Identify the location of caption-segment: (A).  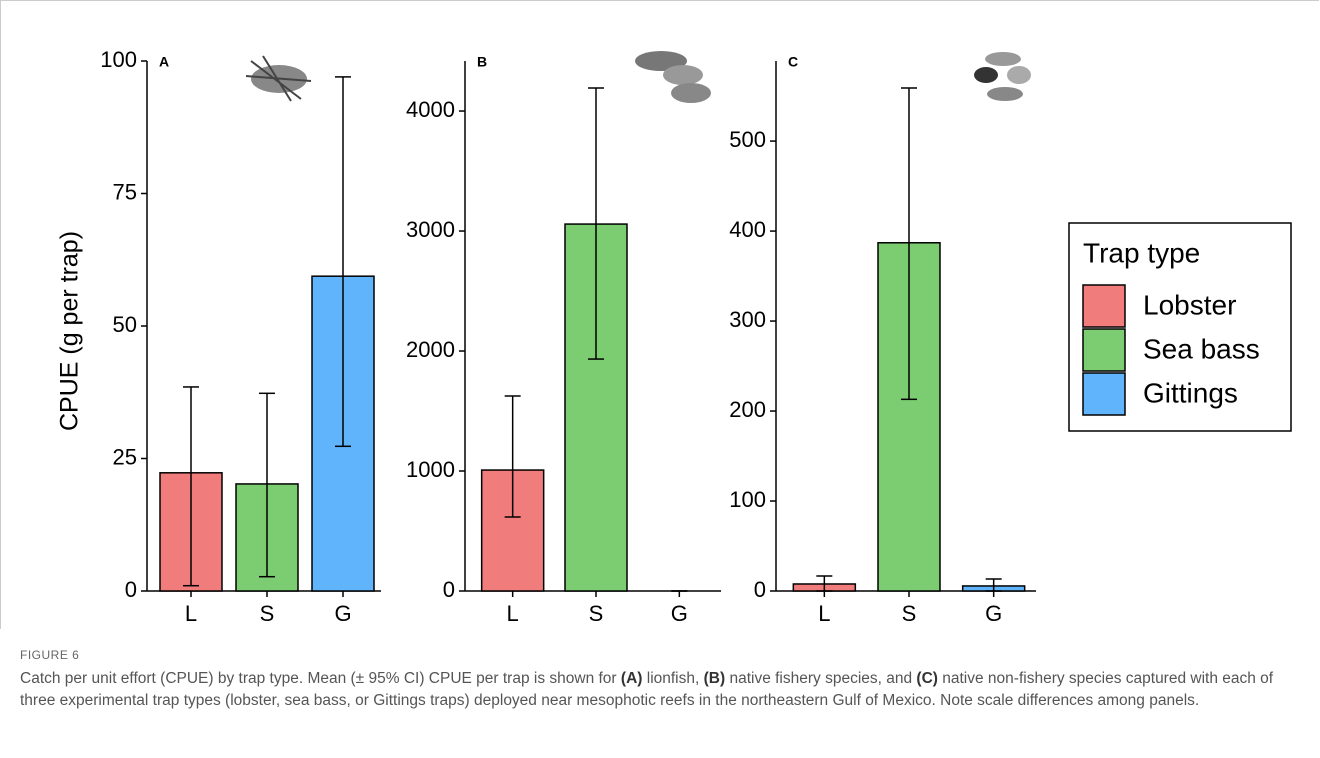
(631, 678).